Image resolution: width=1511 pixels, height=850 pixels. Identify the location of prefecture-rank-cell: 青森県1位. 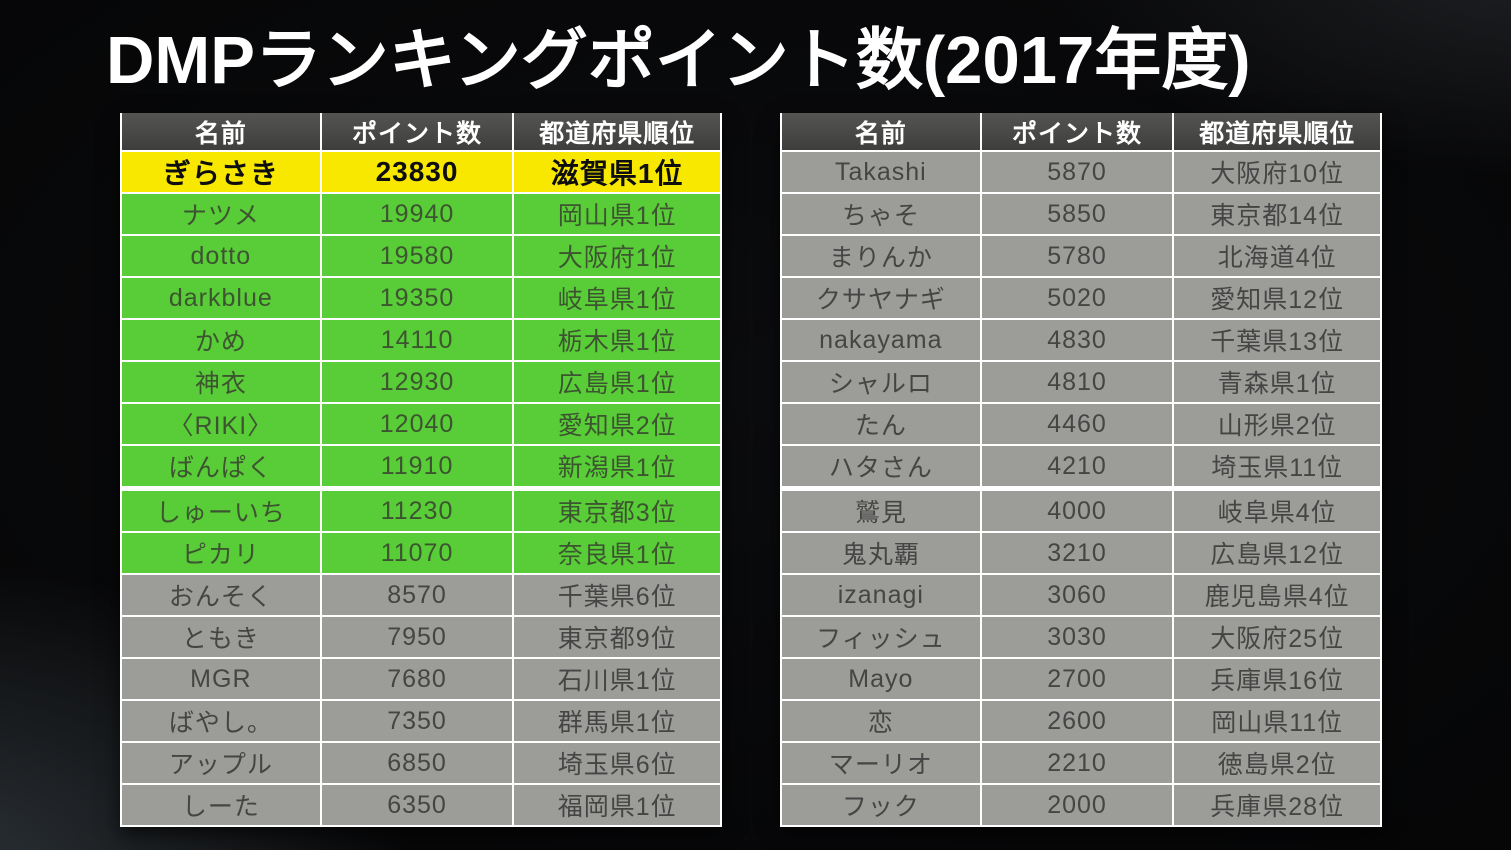
(1277, 382).